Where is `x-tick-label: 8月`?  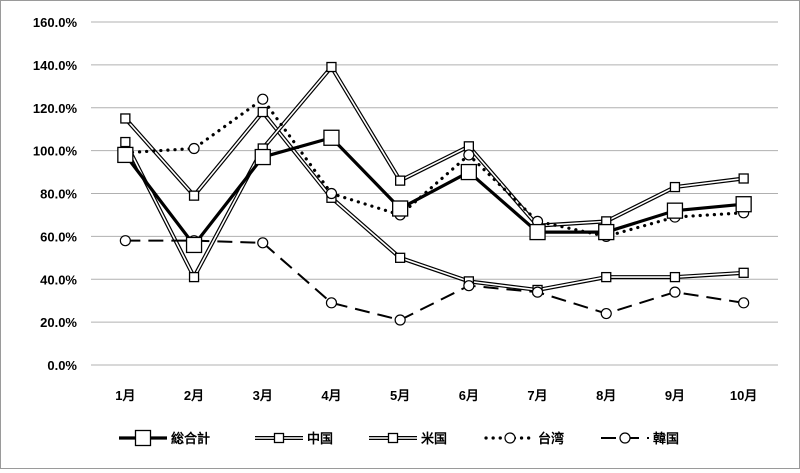 x-tick-label: 8月 is located at coordinates (606, 395).